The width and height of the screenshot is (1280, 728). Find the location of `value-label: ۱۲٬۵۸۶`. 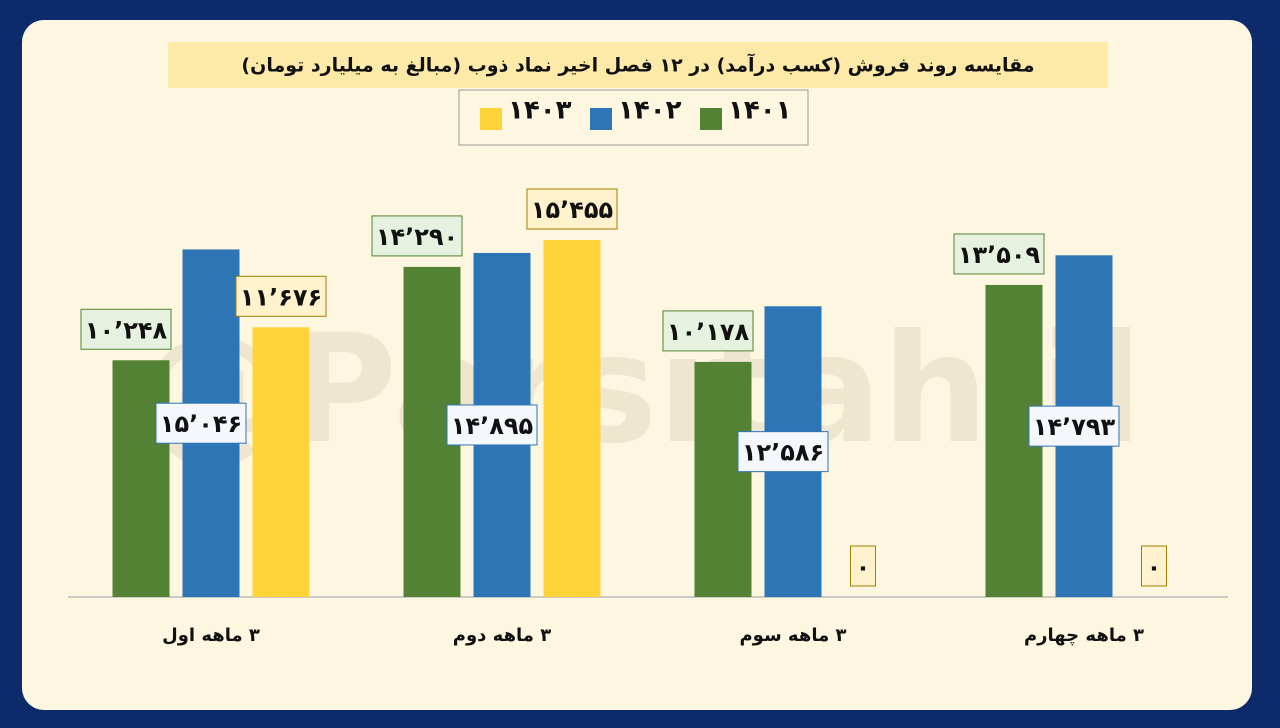

value-label: ۱۲٬۵۸۶ is located at coordinates (783, 453).